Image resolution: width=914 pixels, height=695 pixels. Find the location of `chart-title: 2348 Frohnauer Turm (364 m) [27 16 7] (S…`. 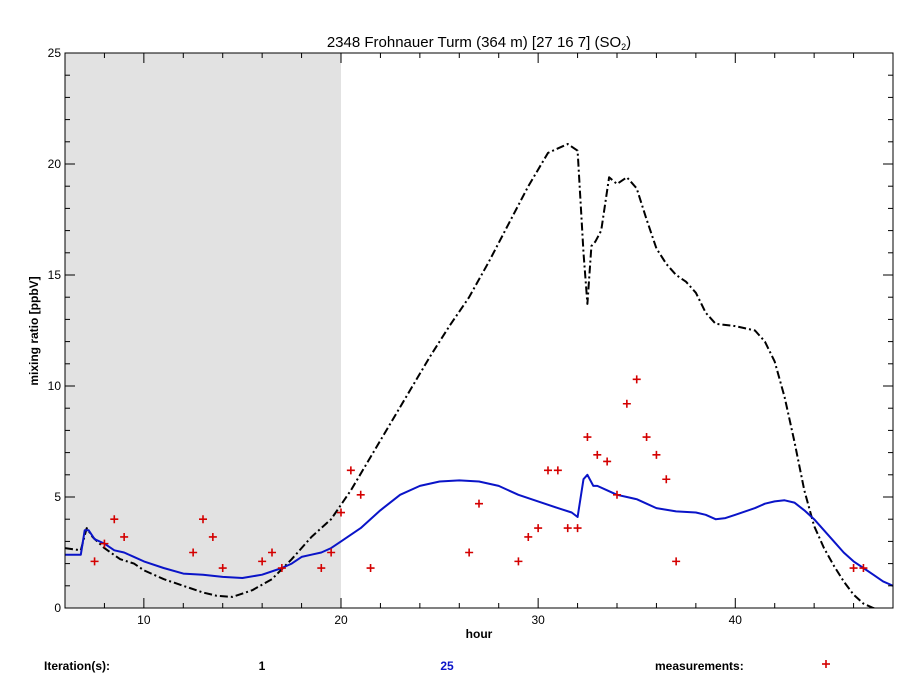

chart-title: 2348 Frohnauer Turm (364 m) [27 16 7] (S… is located at coordinates (479, 43).